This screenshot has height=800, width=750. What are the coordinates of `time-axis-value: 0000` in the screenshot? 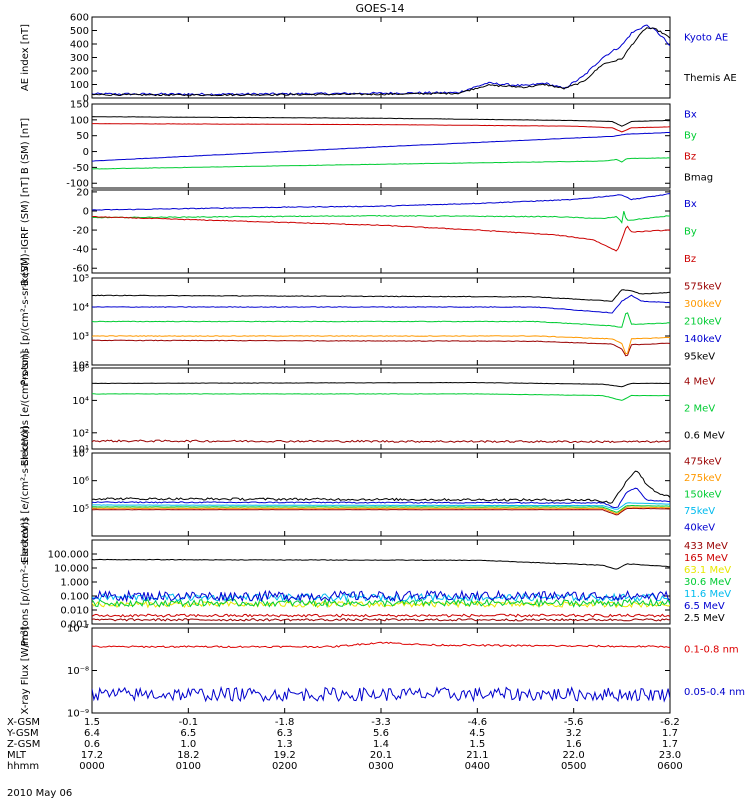 It's located at (91, 766).